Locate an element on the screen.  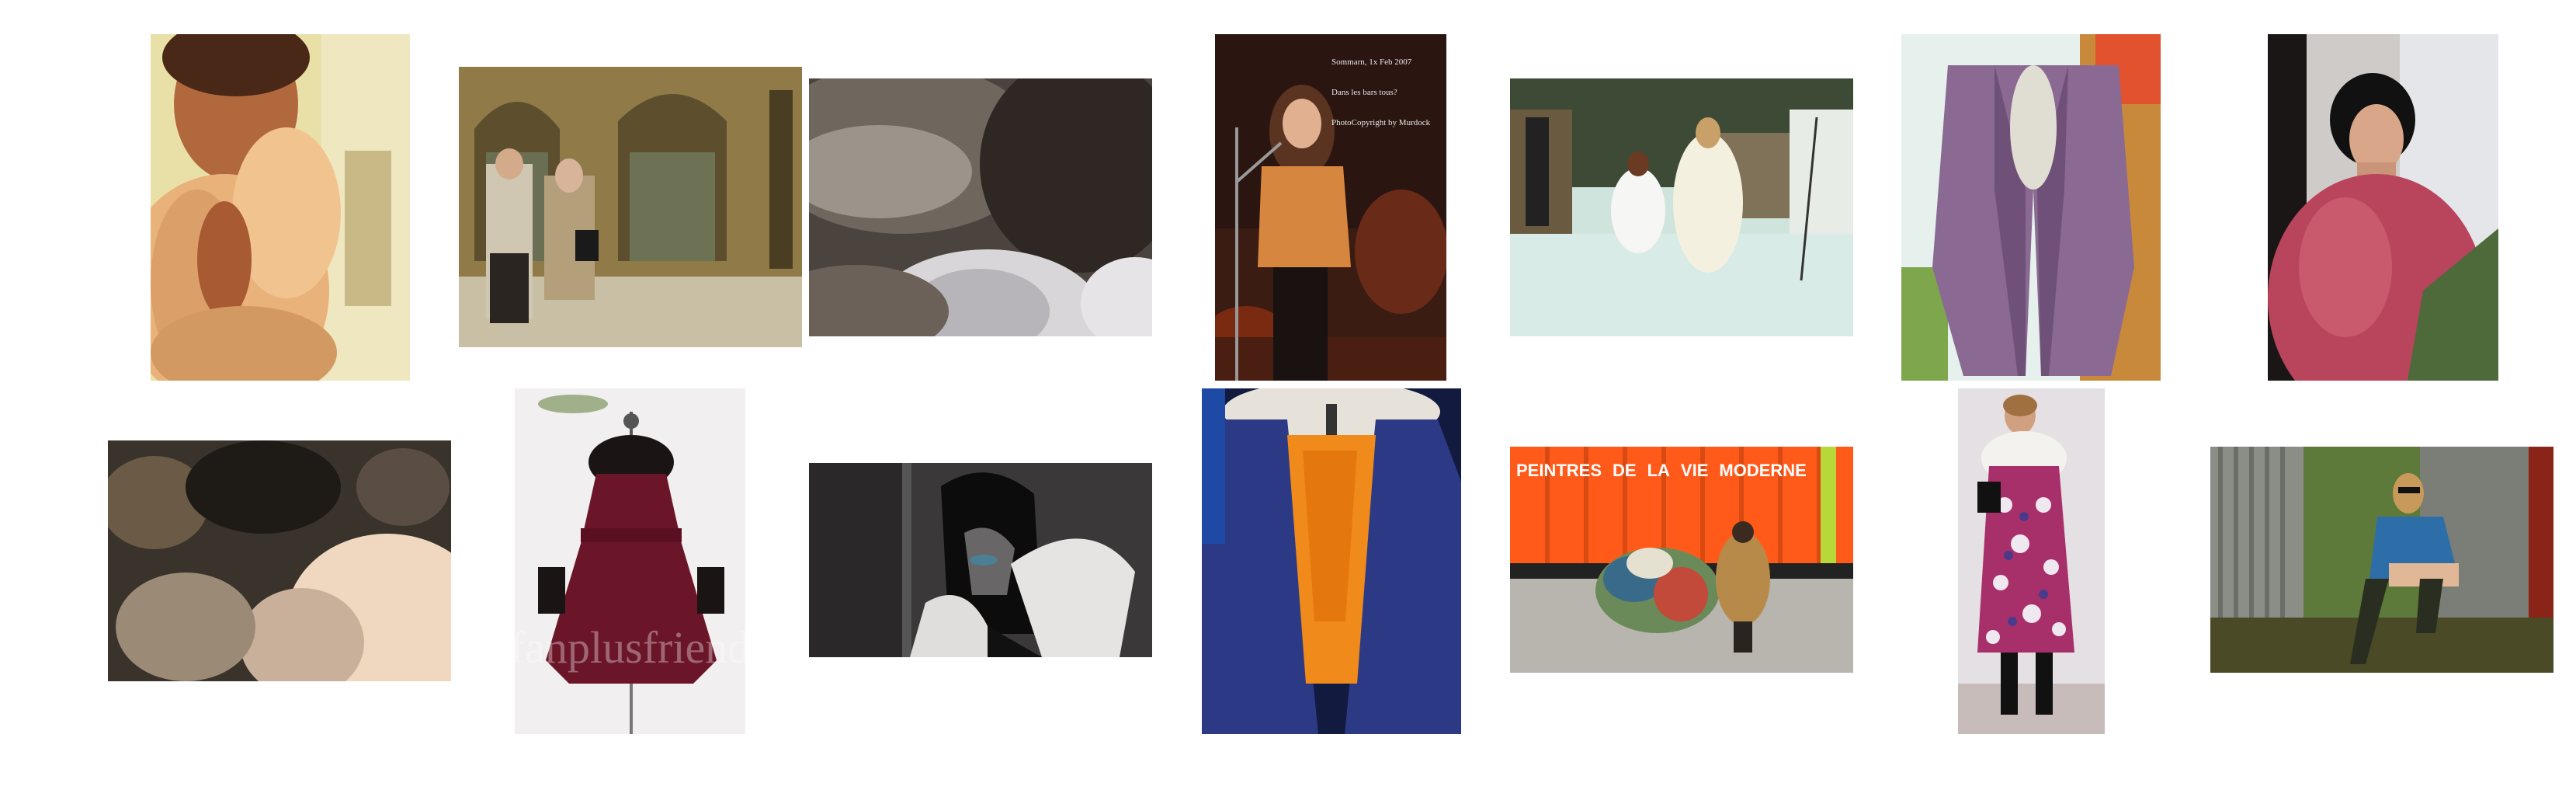
image-tile-tortoise-fur is located at coordinates (279, 560).